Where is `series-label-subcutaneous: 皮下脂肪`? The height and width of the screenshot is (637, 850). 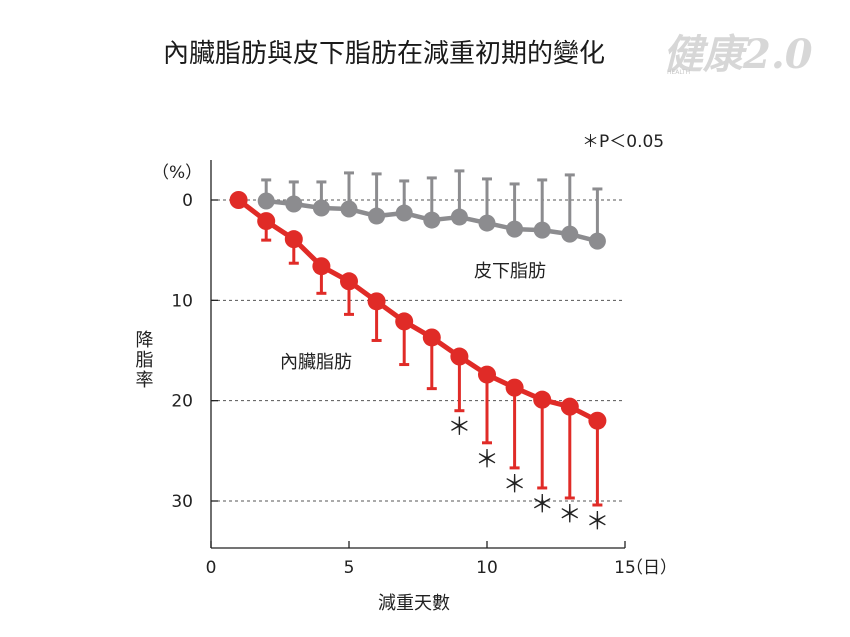
series-label-subcutaneous: 皮下脂肪 is located at coordinates (510, 271).